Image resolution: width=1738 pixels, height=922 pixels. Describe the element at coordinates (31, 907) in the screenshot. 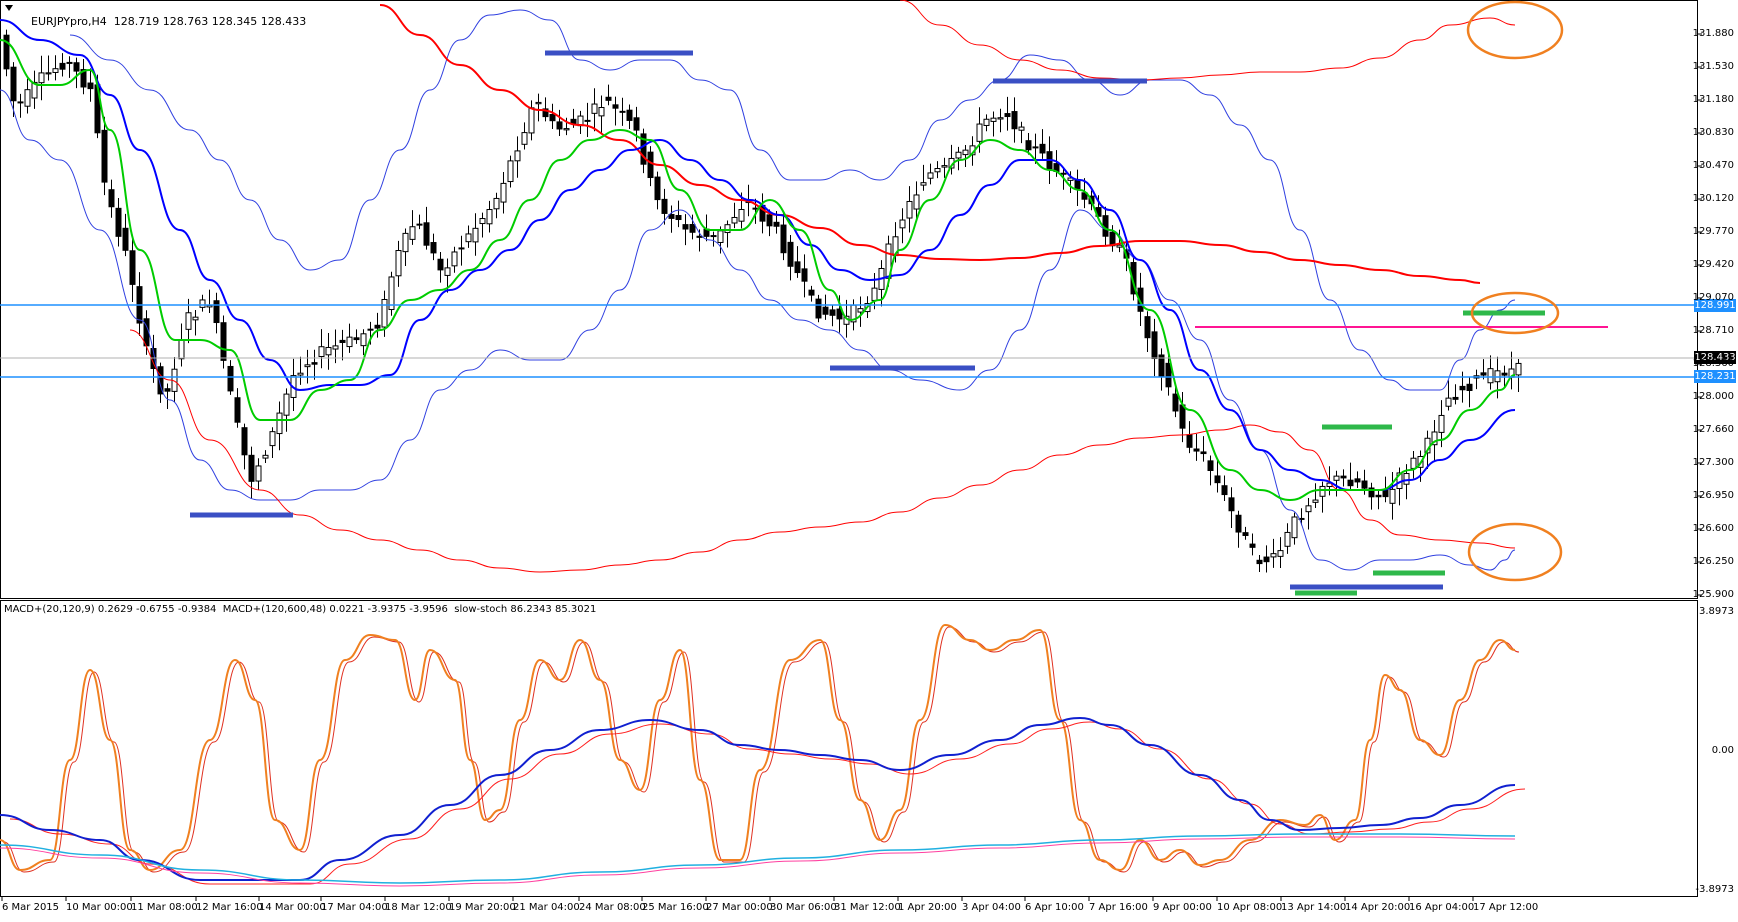

I see `time-tick-label: 6 Mar 2015` at that location.